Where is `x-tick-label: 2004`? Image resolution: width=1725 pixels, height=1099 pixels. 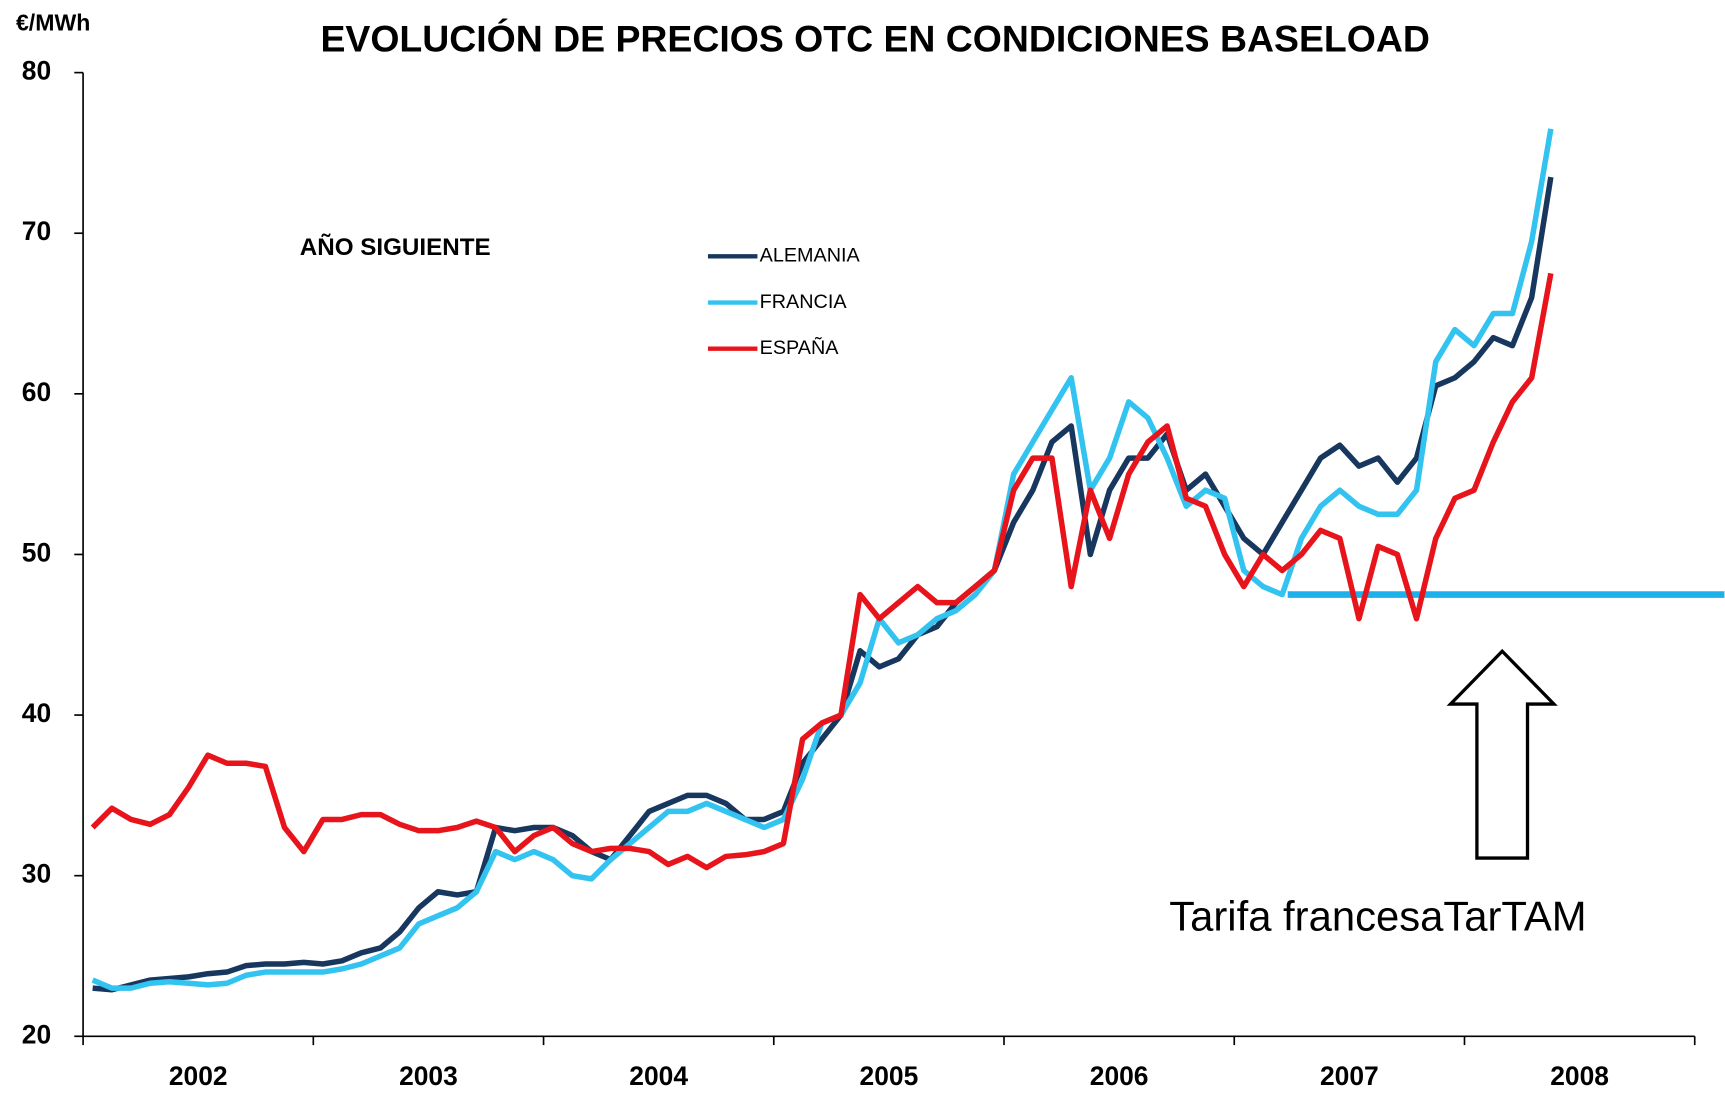
x-tick-label: 2004 is located at coordinates (658, 1076).